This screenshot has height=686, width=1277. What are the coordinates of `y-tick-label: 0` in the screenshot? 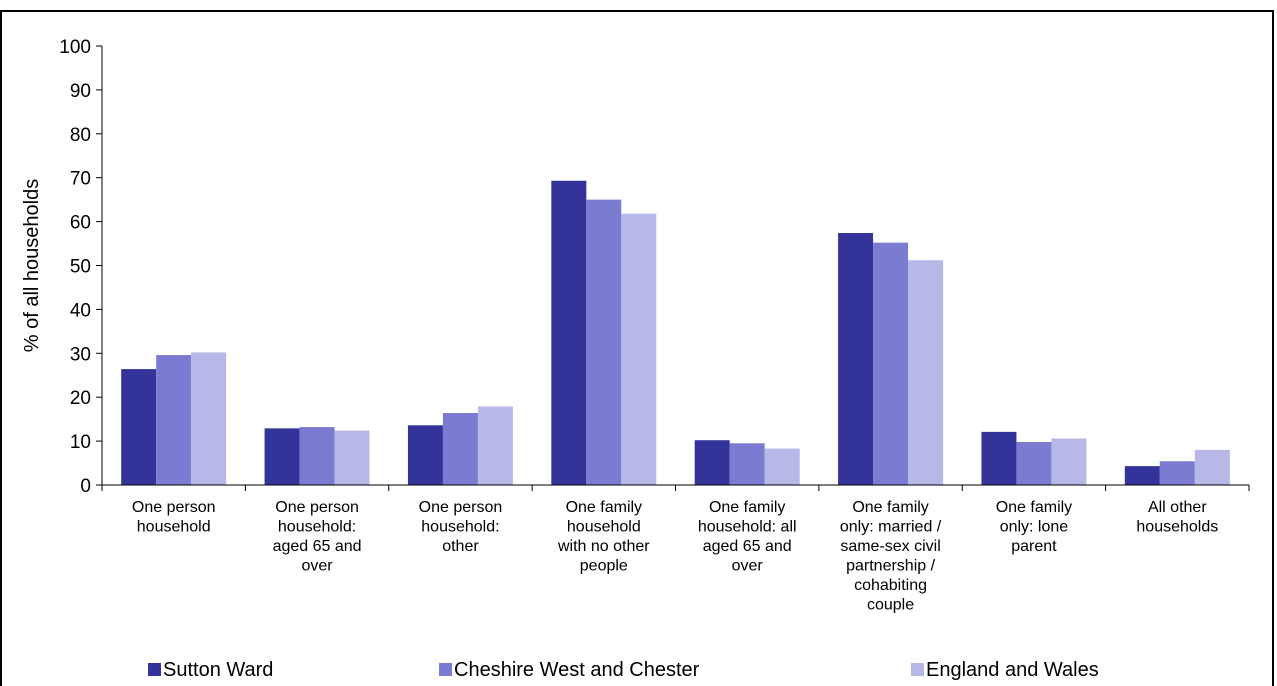 It's located at (85, 486).